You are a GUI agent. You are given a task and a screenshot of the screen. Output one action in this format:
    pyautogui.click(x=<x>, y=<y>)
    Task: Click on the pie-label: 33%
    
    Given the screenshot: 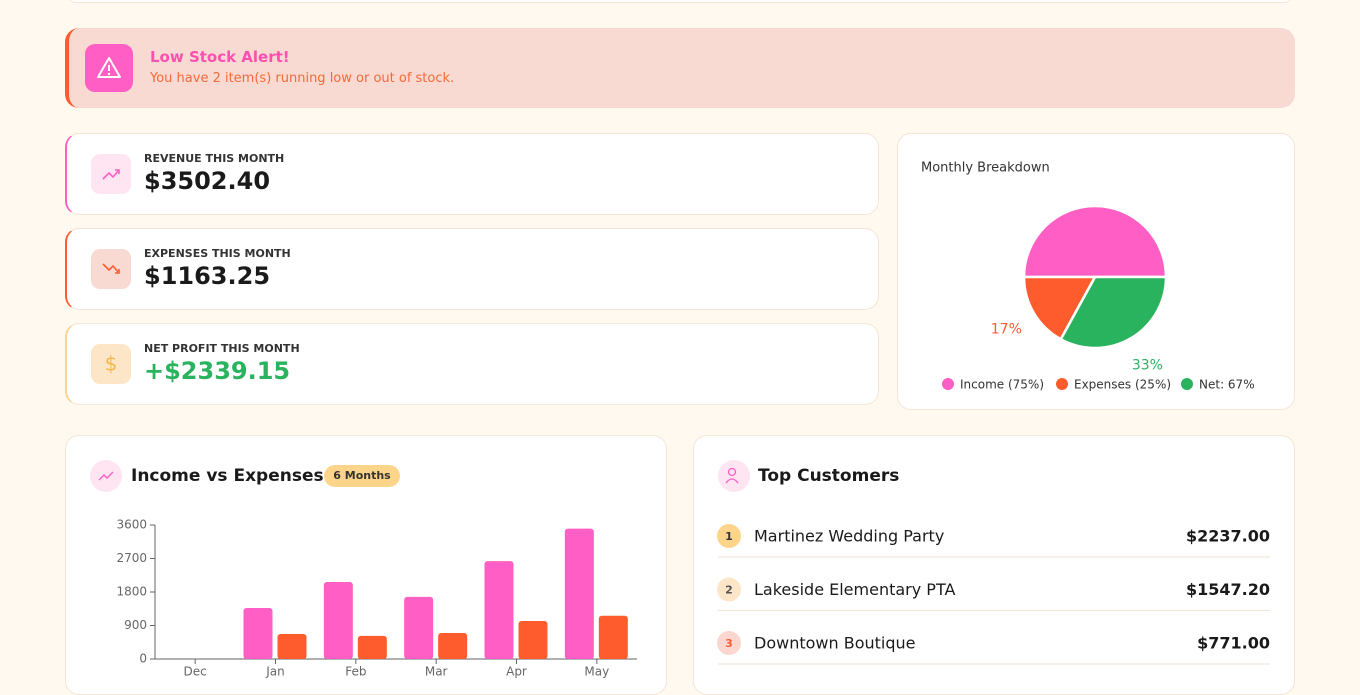 What is the action you would take?
    pyautogui.click(x=1147, y=366)
    